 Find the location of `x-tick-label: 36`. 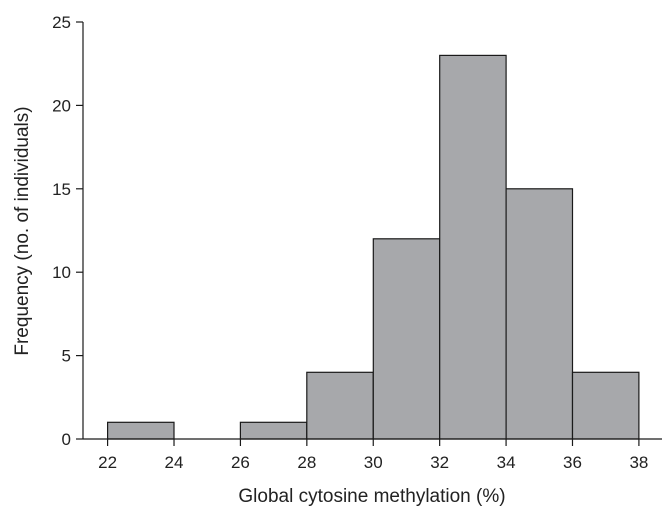

x-tick-label: 36 is located at coordinates (572, 462).